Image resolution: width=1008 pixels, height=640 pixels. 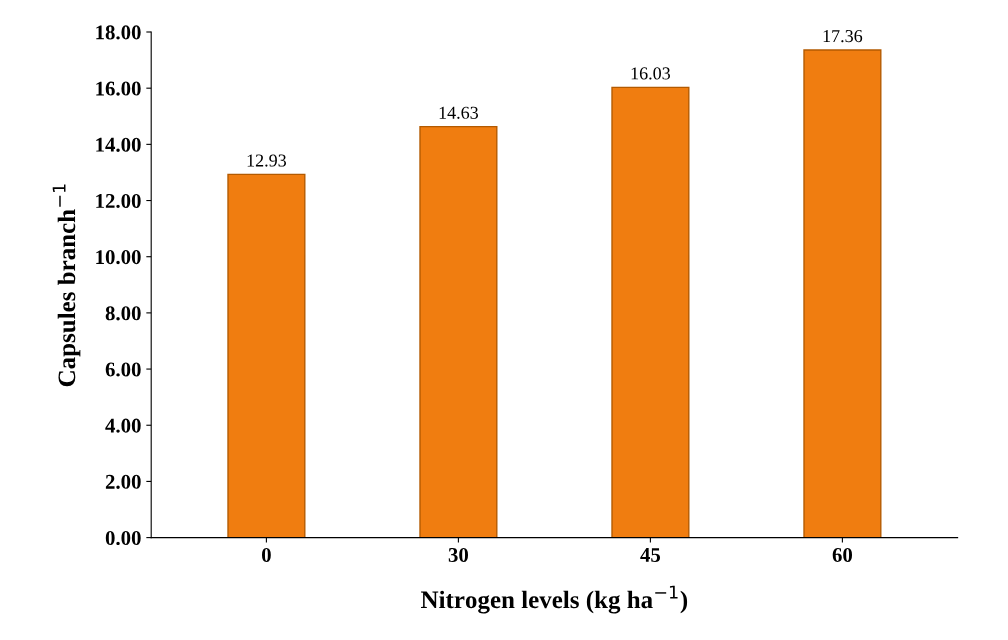 I want to click on x-tick-label: 30, so click(x=458, y=554).